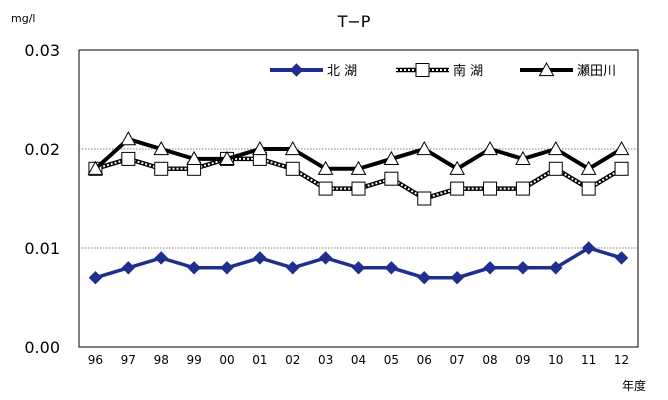  I want to click on x-tick-label: 07, so click(457, 360).